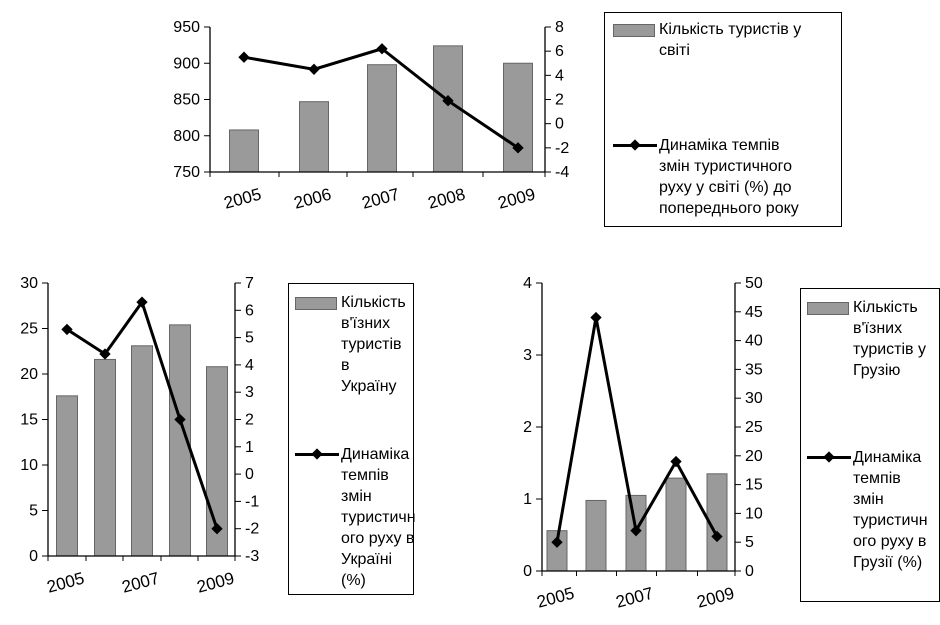  I want to click on x-tick-label: 2008, so click(446, 199).